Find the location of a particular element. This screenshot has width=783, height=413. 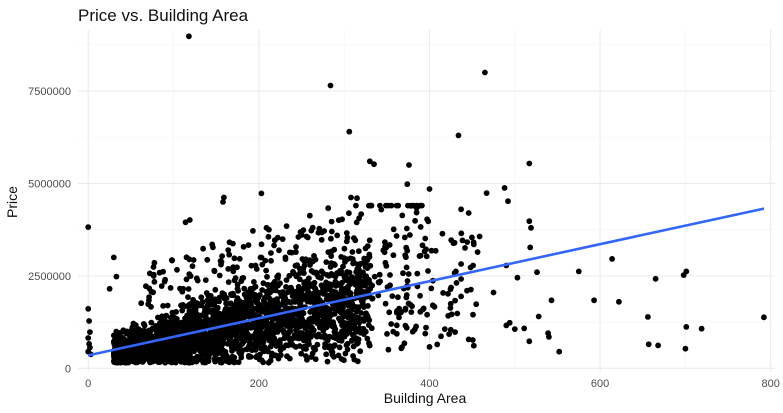

x-axis-ticks: 0 200 400 600 800 is located at coordinates (432, 384).